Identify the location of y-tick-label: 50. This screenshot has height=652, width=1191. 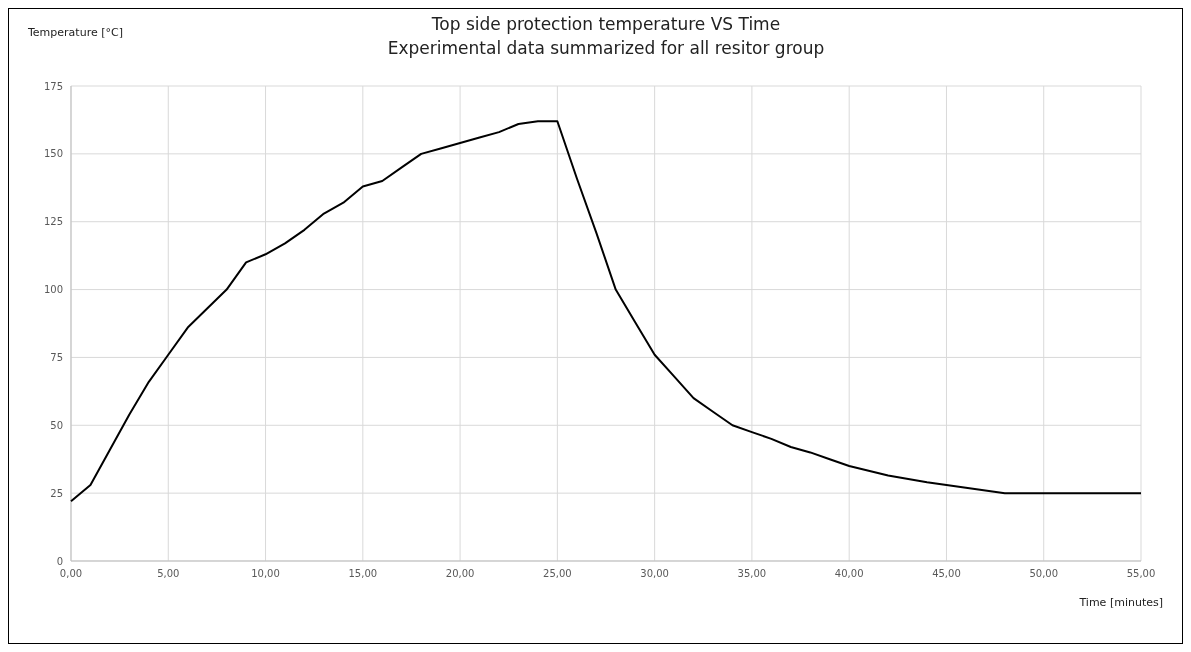
(56, 425).